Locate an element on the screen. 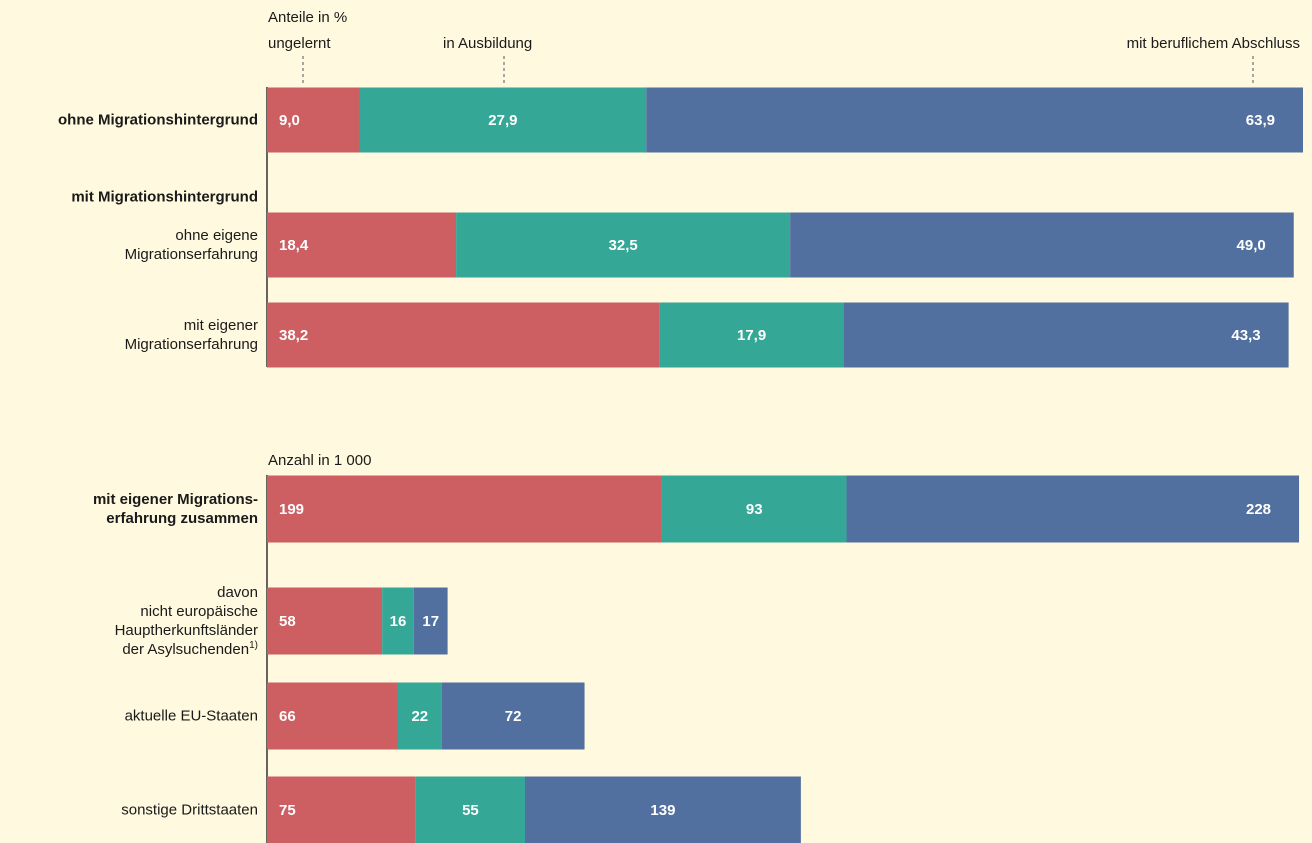 The height and width of the screenshot is (843, 1312). subtitle: Anzahl in 1 000 is located at coordinates (319, 460).